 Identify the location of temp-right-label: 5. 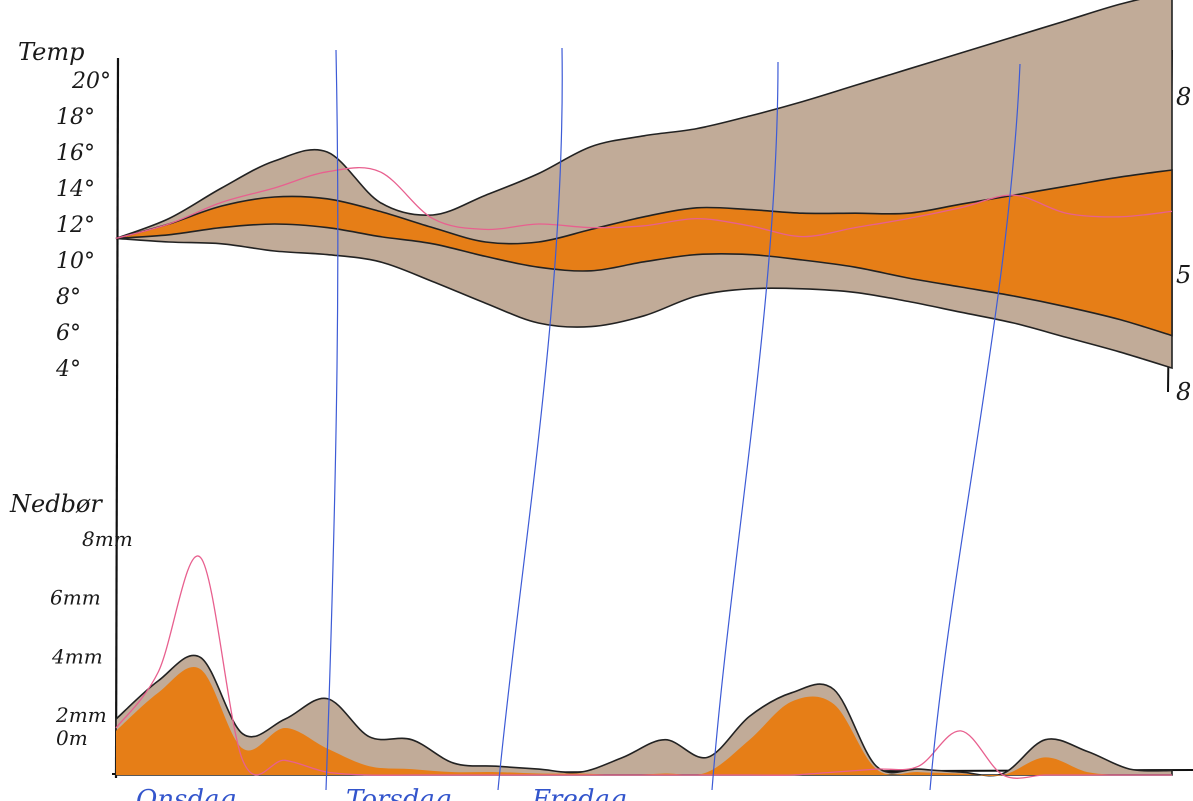
(1183, 275).